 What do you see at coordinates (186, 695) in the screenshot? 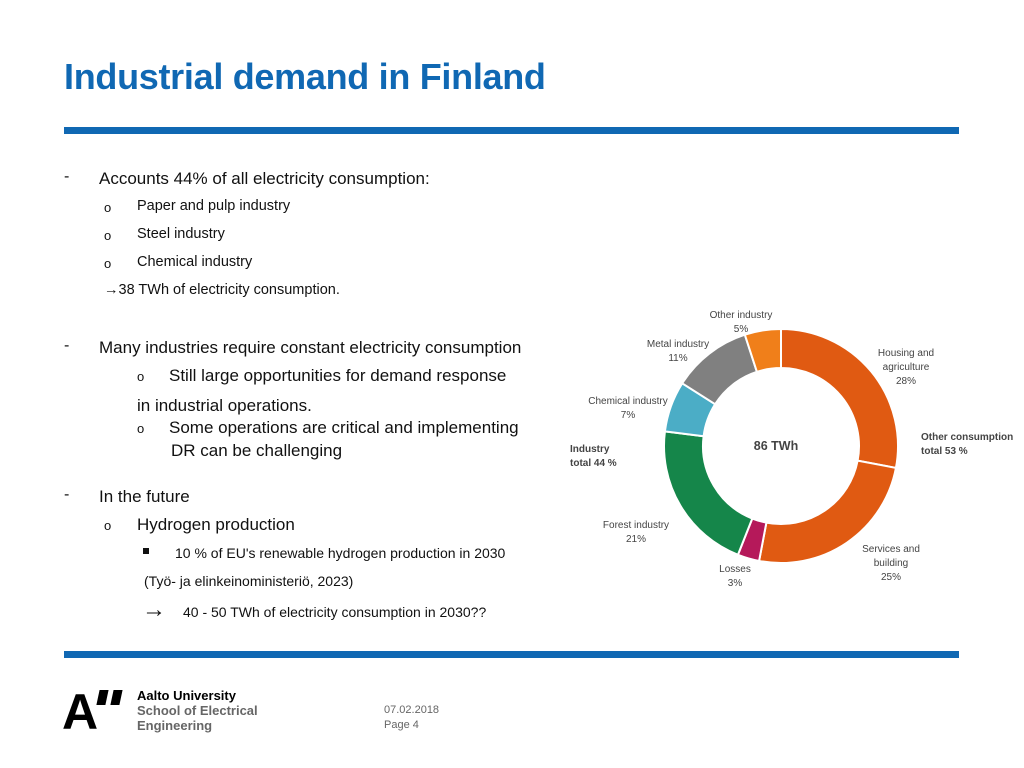
I see `university-name: Aalto University` at bounding box center [186, 695].